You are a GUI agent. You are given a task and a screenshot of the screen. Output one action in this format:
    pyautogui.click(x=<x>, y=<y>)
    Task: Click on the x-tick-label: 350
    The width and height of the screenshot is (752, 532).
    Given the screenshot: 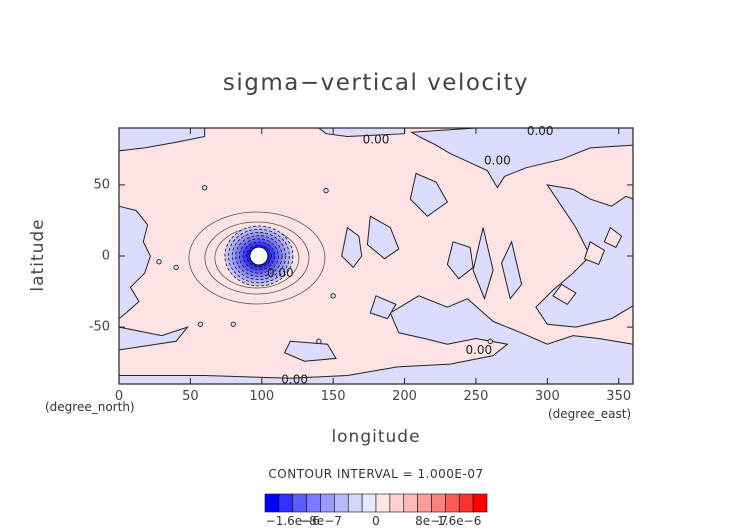 What is the action you would take?
    pyautogui.click(x=619, y=396)
    